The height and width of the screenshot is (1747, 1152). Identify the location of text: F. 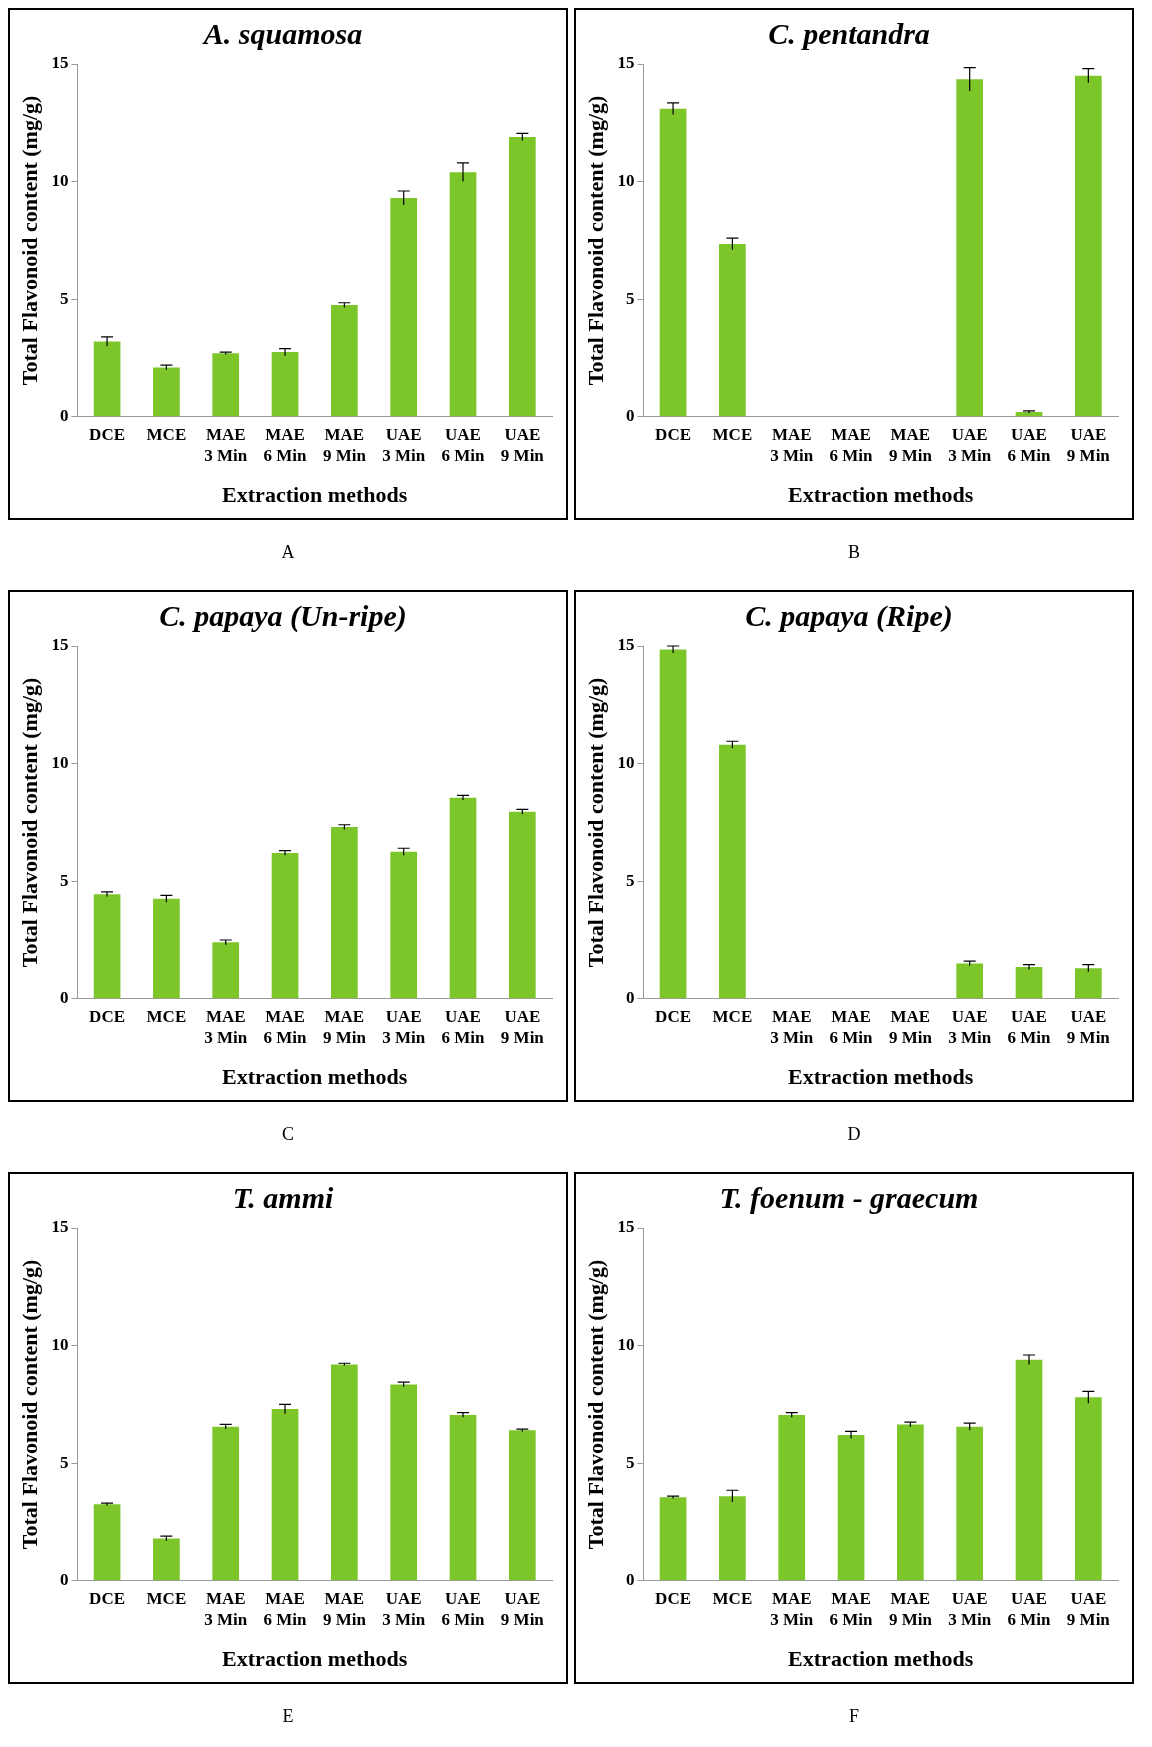
(854, 1717).